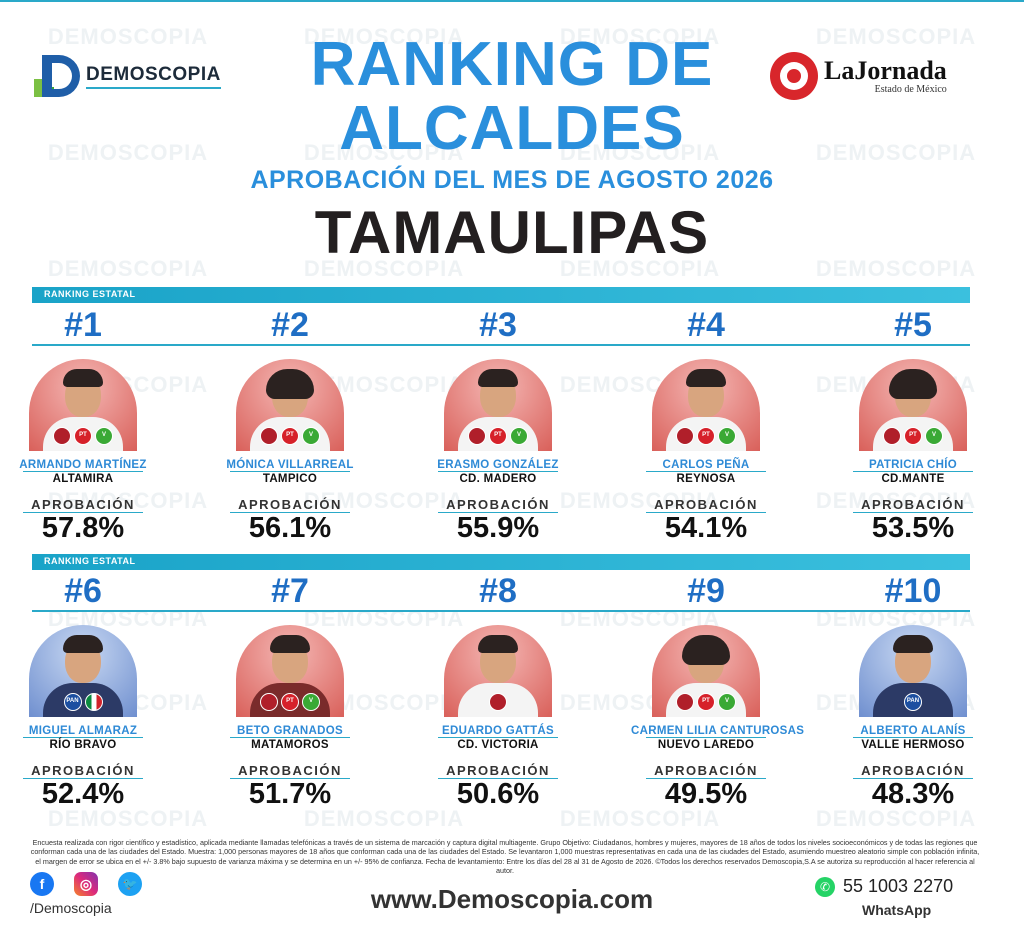  Describe the element at coordinates (913, 745) in the screenshot. I see `candidate-city: VALLE HERMOSO` at that location.